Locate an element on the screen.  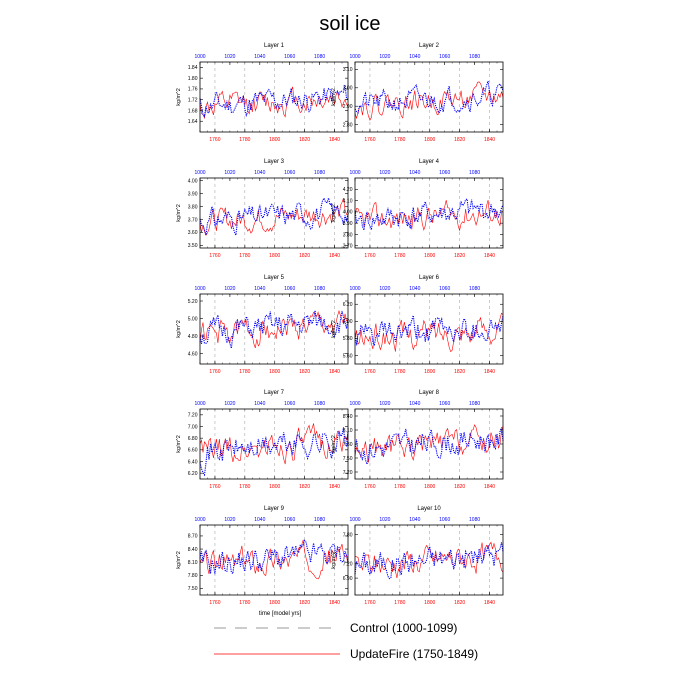
y-tick-label: 5.80 is located at coordinates (348, 339).